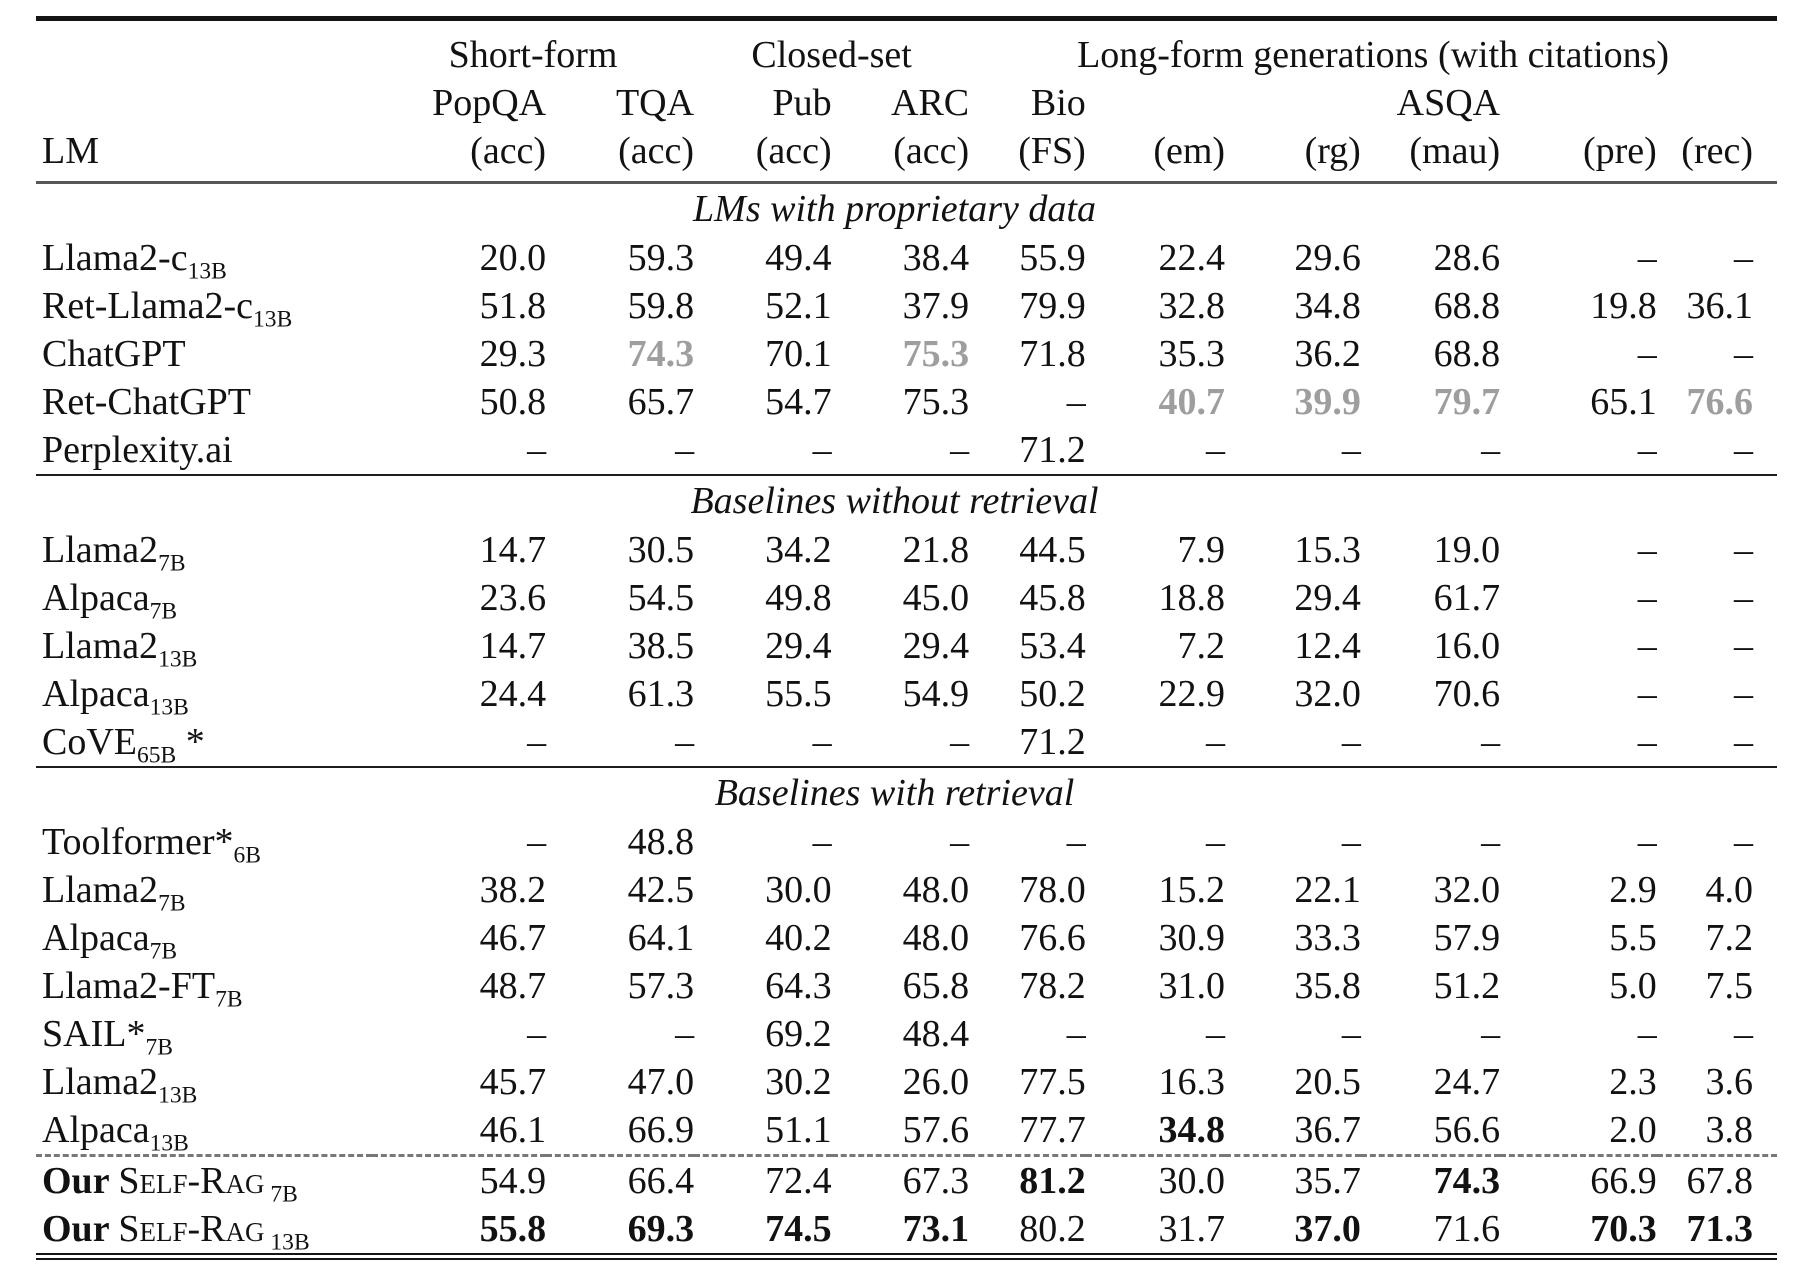  What do you see at coordinates (513, 598) in the screenshot?
I see `value-cell: 23.6` at bounding box center [513, 598].